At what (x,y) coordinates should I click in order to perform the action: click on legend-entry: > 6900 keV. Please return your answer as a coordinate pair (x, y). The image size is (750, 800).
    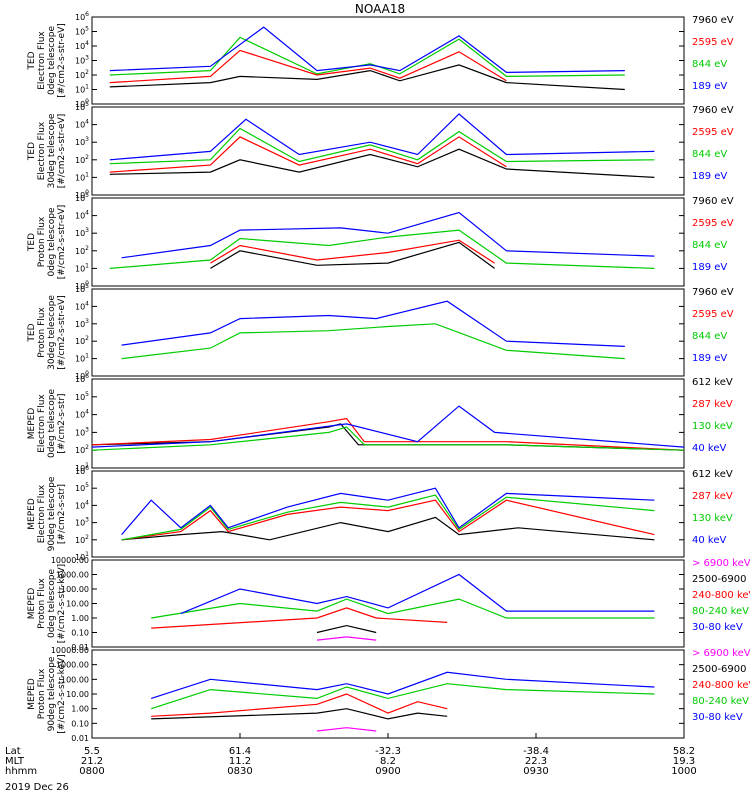
    Looking at the image, I should click on (721, 653).